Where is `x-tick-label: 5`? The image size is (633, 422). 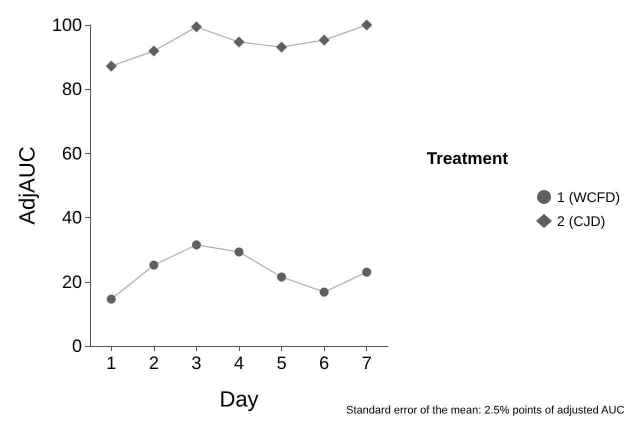
x-tick-label: 5 is located at coordinates (281, 363).